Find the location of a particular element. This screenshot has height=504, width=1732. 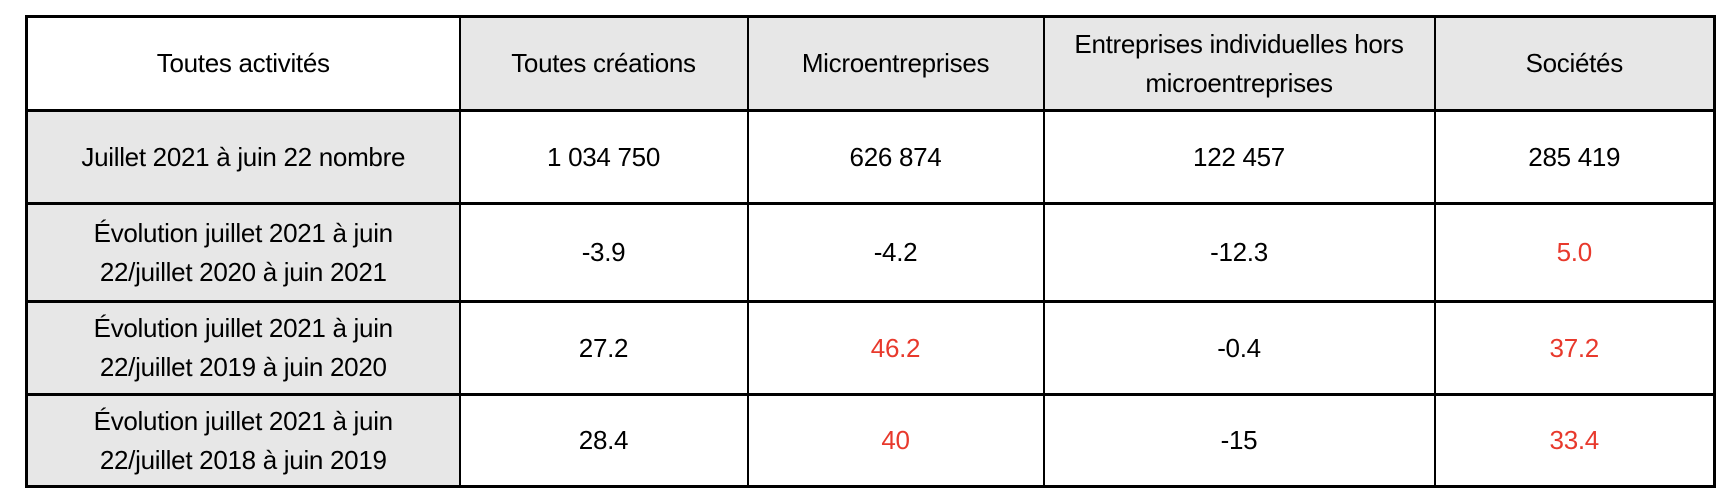

value-cell: 5.0 is located at coordinates (1574, 252).